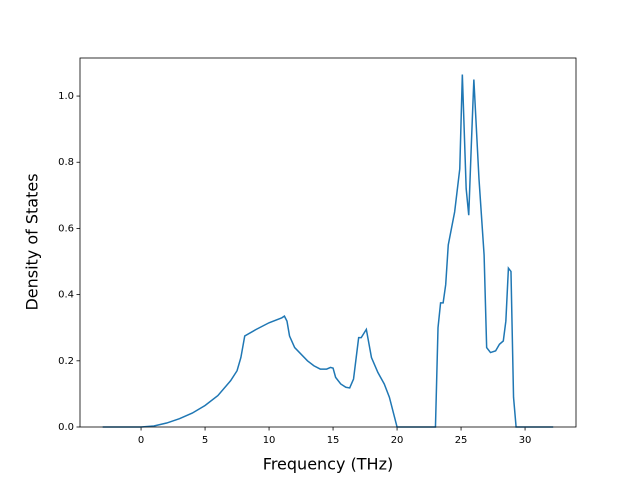 The width and height of the screenshot is (640, 480). I want to click on x-tick-label: 30, so click(525, 440).